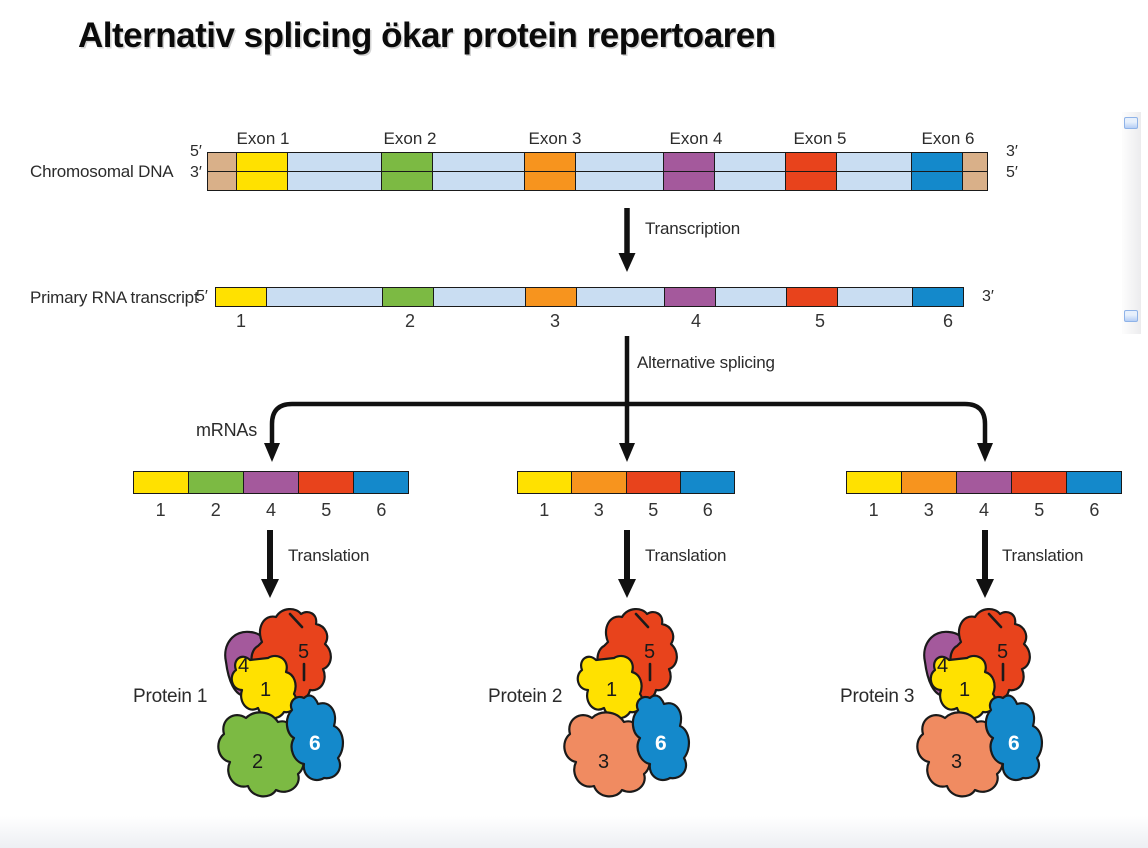  Describe the element at coordinates (1043, 555) in the screenshot. I see `translation-label-3: Translation` at that location.